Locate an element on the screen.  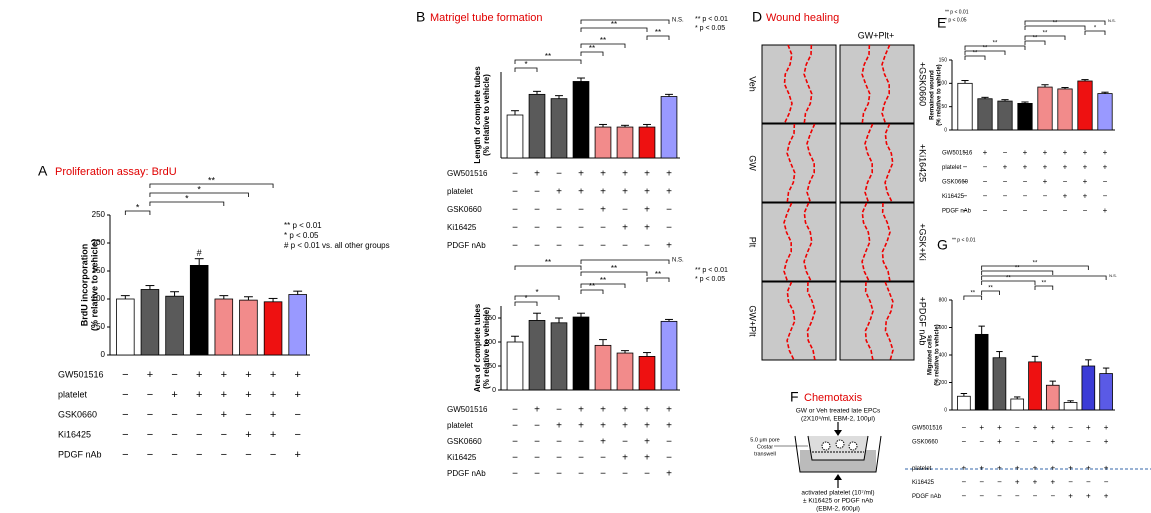
significance-note: # p < 0.01 vs. all other groups is located at coordinates (337, 245).